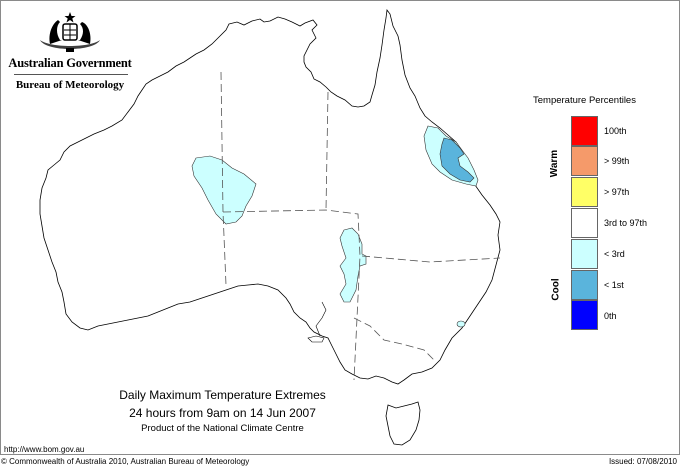  Describe the element at coordinates (617, 161) in the screenshot. I see `legend-label: > 99th` at that location.